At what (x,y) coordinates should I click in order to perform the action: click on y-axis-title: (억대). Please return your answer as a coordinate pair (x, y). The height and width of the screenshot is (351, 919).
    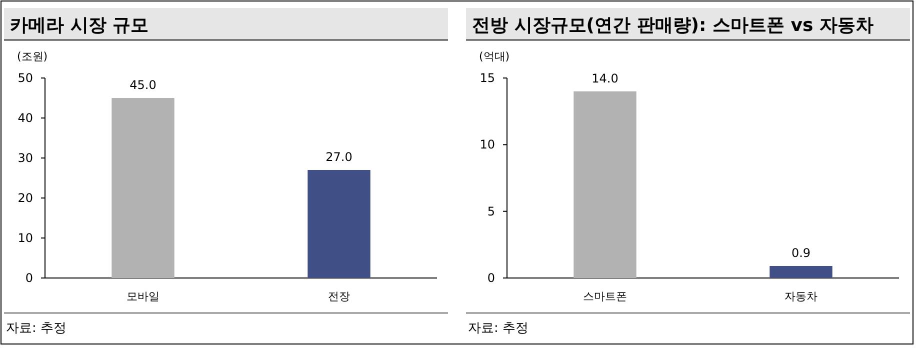
    Looking at the image, I should click on (494, 56).